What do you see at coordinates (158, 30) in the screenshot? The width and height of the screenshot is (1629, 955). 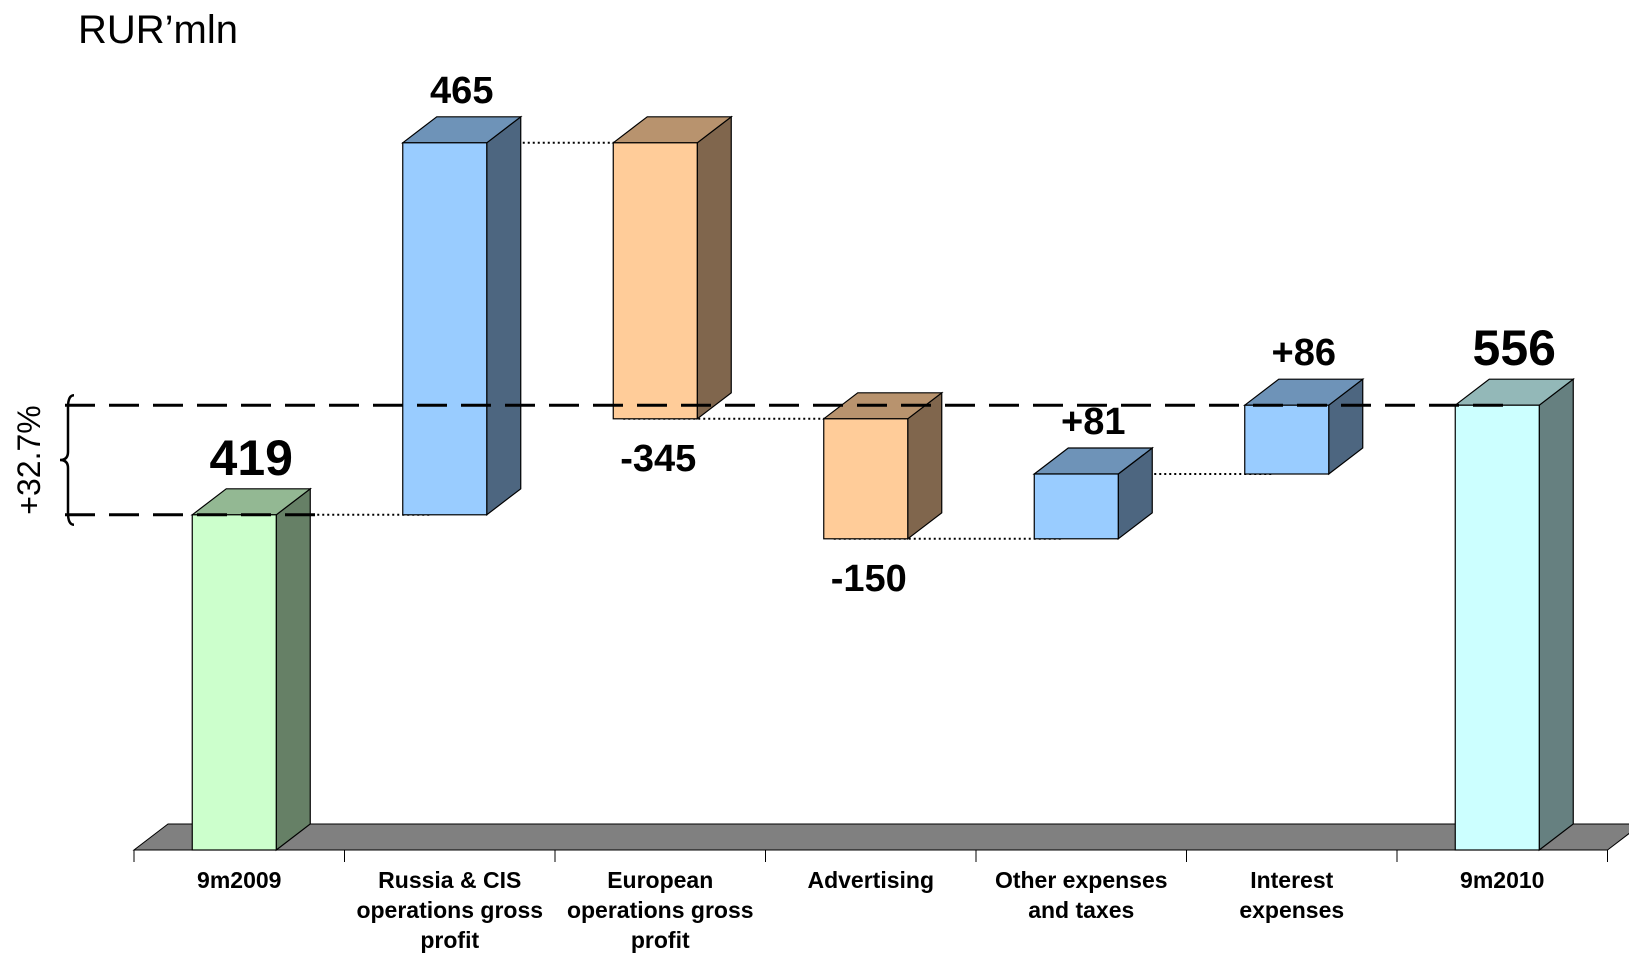 I see `unit-label: RUR’mln` at bounding box center [158, 30].